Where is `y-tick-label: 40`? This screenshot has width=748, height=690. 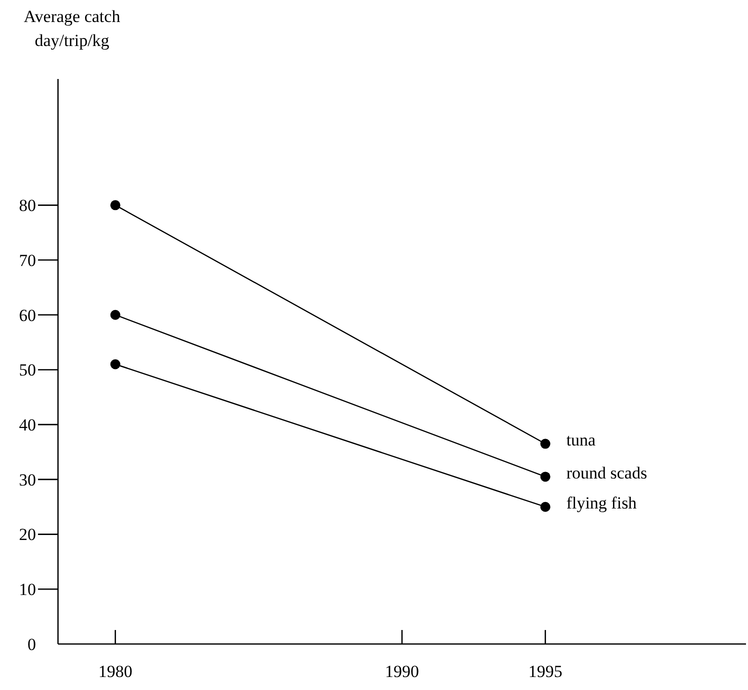 y-tick-label: 40 is located at coordinates (27, 425).